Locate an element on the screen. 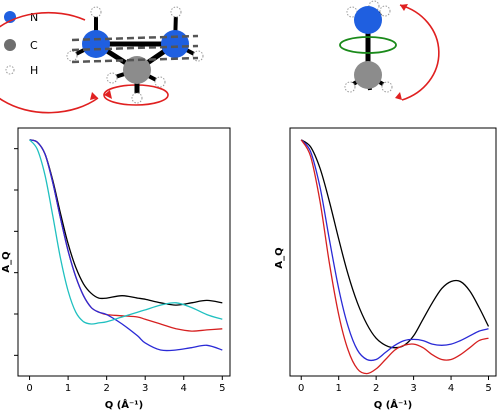 This screenshot has height=414, width=500. legend-marker-h is located at coordinates (10, 70).